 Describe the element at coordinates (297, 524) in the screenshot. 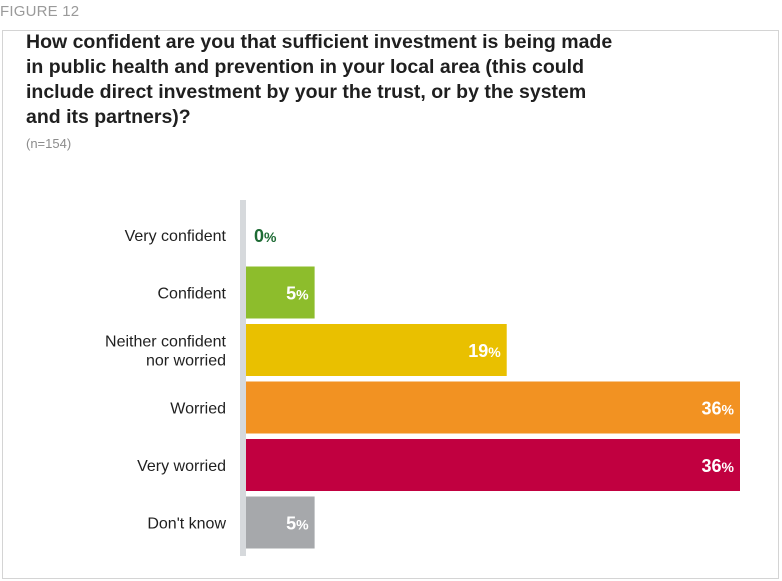

I see `value-label-5: 5%` at that location.